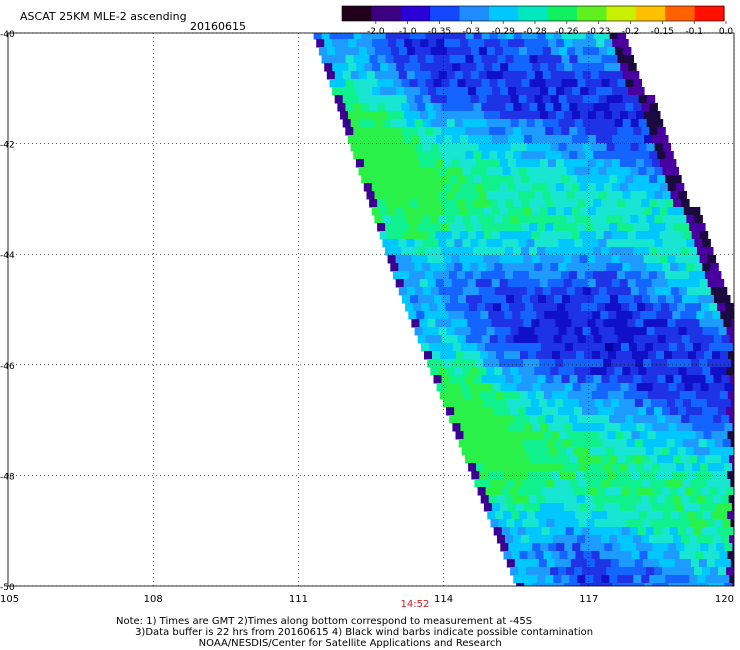  Describe the element at coordinates (7, 146) in the screenshot. I see `y-tick-label: -42` at that location.